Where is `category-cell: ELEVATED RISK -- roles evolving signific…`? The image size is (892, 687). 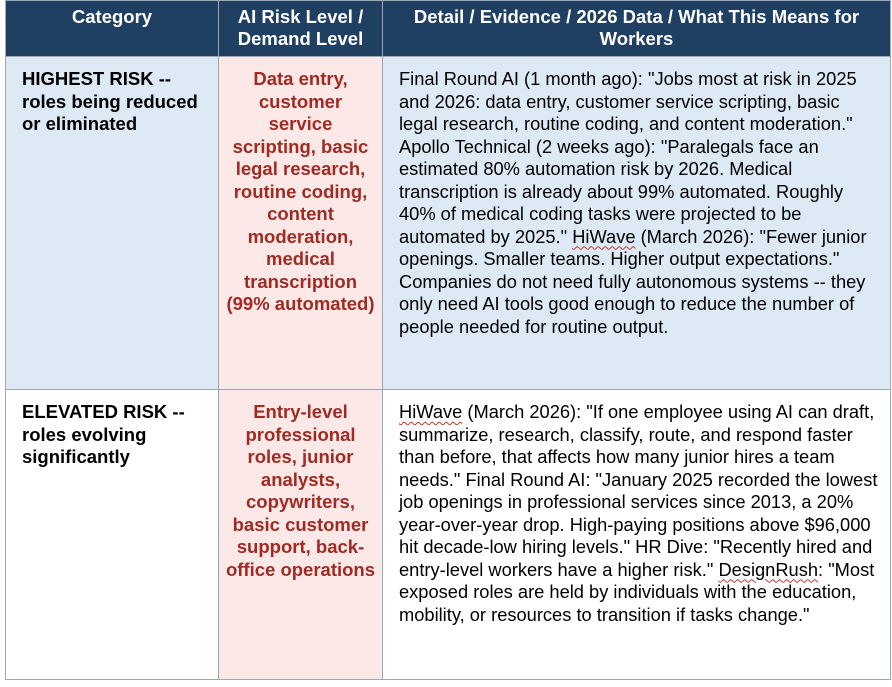 category-cell: ELEVATED RISK -- roles evolving signific… is located at coordinates (112, 534).